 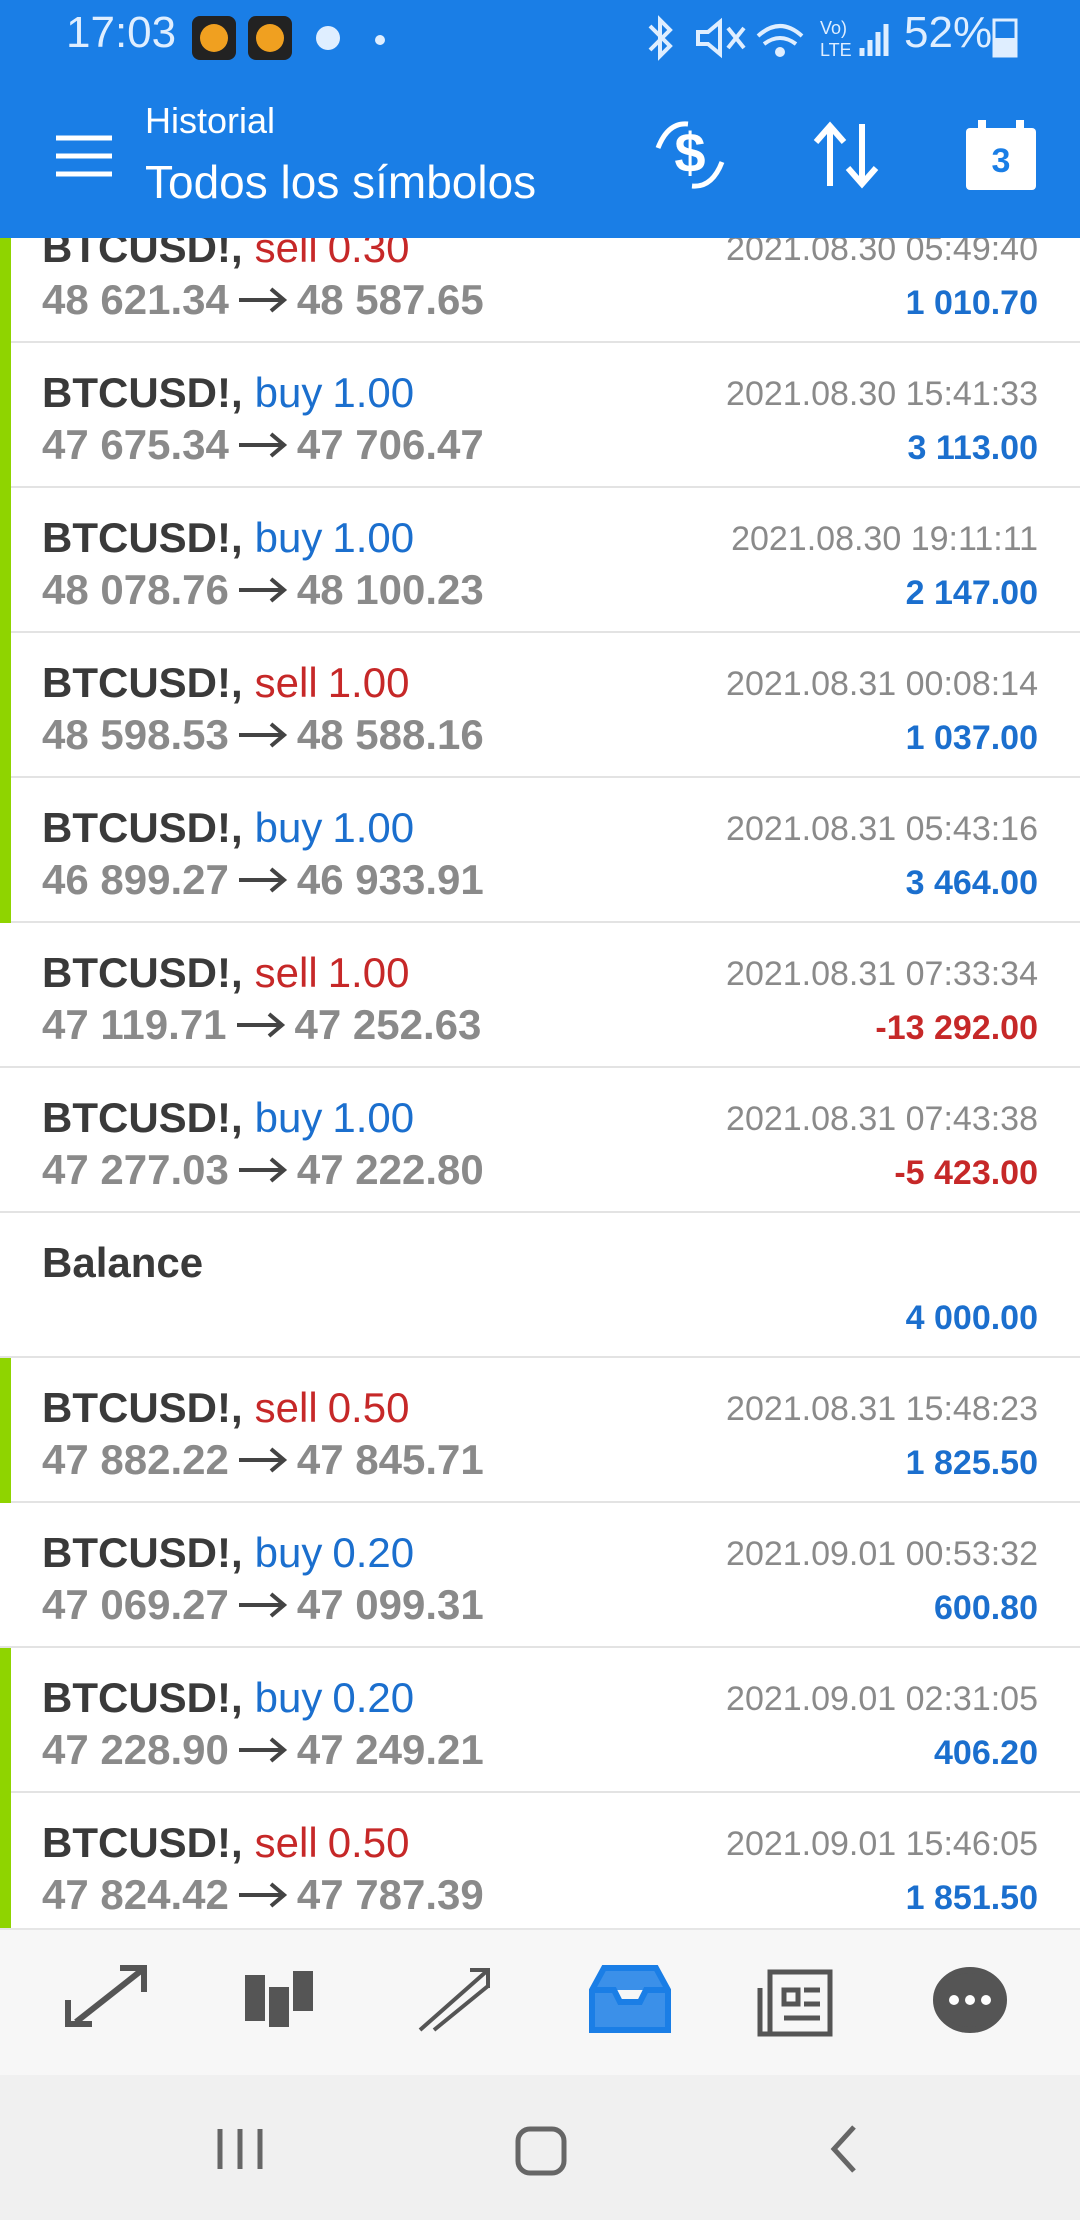 What do you see at coordinates (135, 1894) in the screenshot?
I see `open-price: 47 824.42` at bounding box center [135, 1894].